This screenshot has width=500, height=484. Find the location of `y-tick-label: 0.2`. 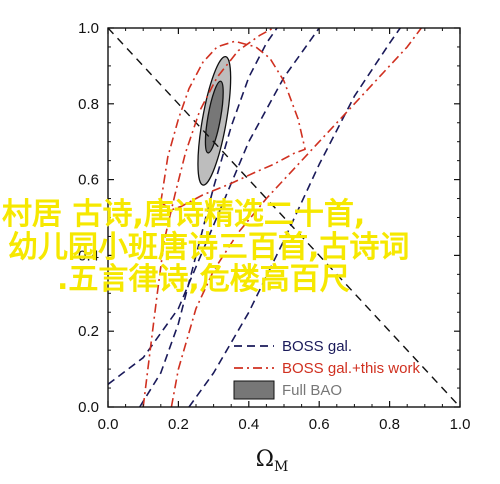

y-tick-label: 0.2 is located at coordinates (88, 331).